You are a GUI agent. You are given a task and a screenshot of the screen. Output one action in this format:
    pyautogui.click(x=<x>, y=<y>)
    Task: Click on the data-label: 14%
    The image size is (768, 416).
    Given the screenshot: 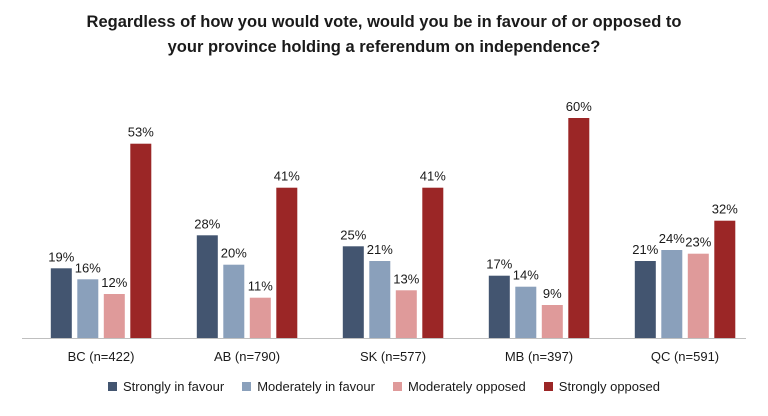 What is the action you would take?
    pyautogui.click(x=526, y=275)
    